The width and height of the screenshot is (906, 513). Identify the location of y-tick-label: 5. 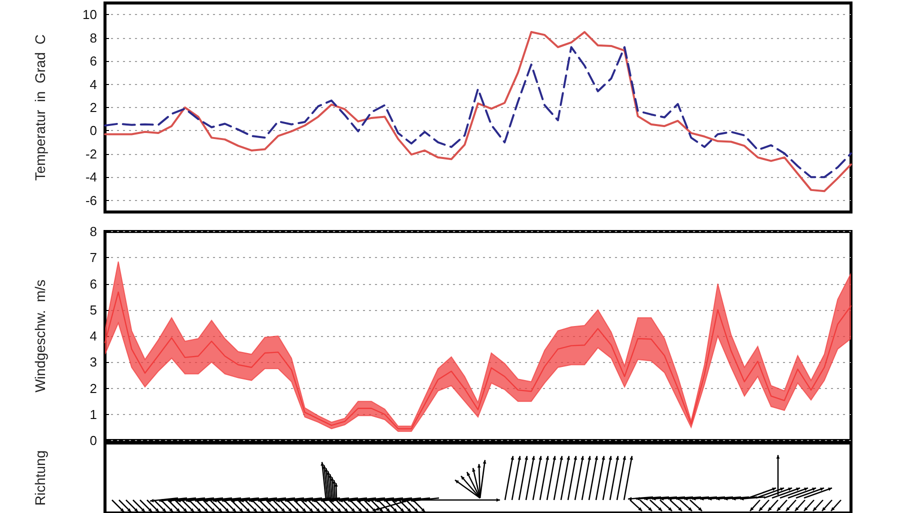
(93, 310).